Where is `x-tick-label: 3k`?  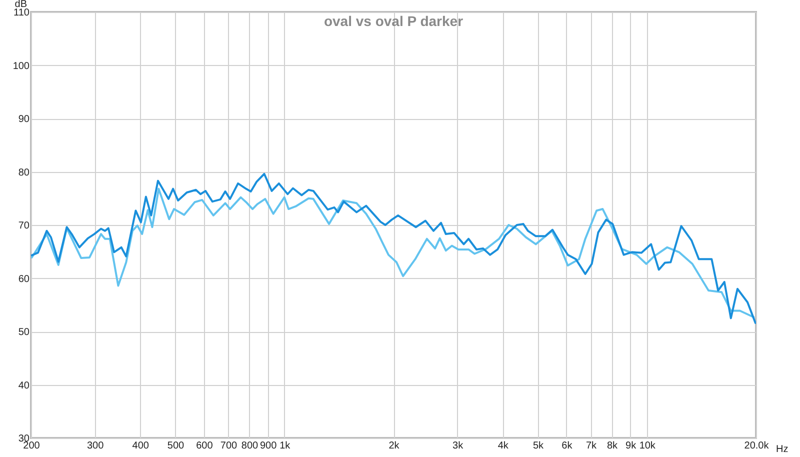
x-tick-label: 3k is located at coordinates (458, 446).